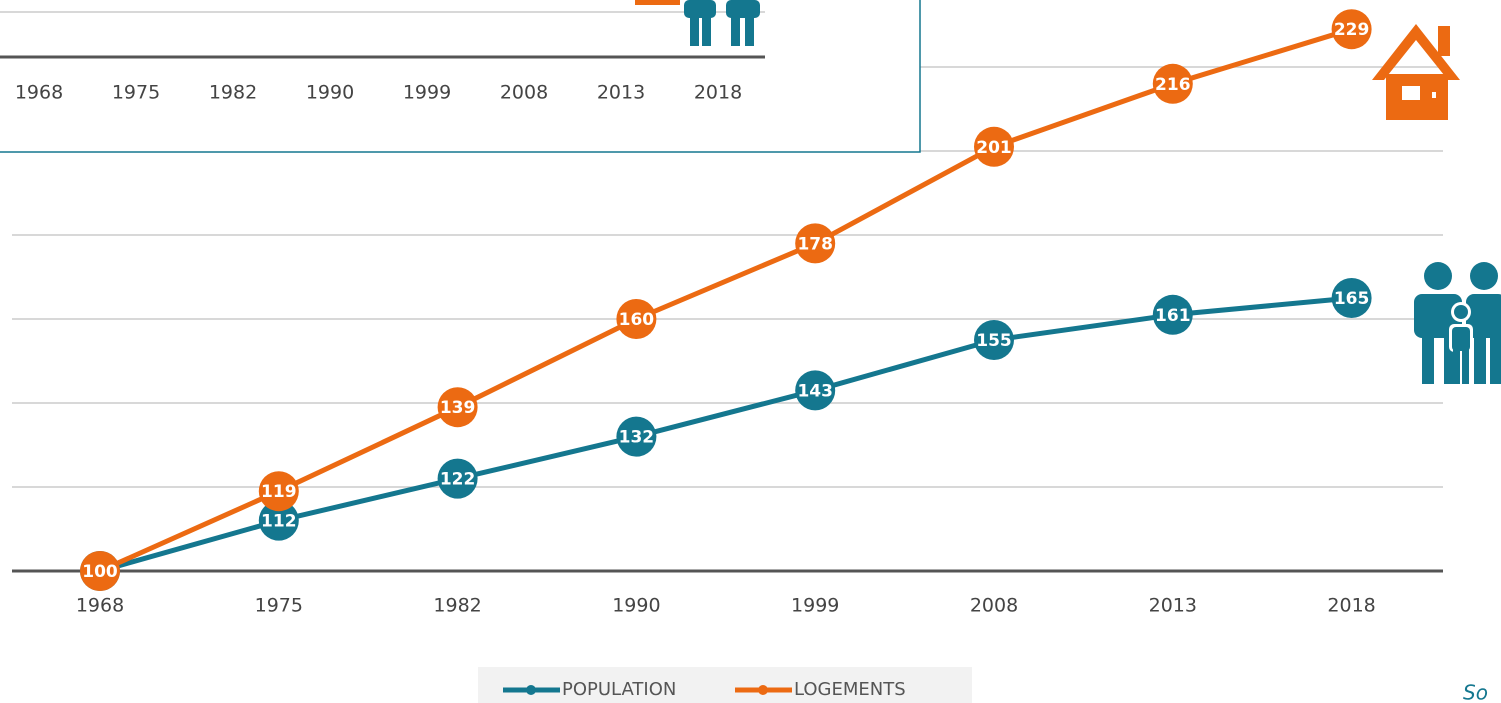  I want to click on data-label: 122, so click(458, 480).